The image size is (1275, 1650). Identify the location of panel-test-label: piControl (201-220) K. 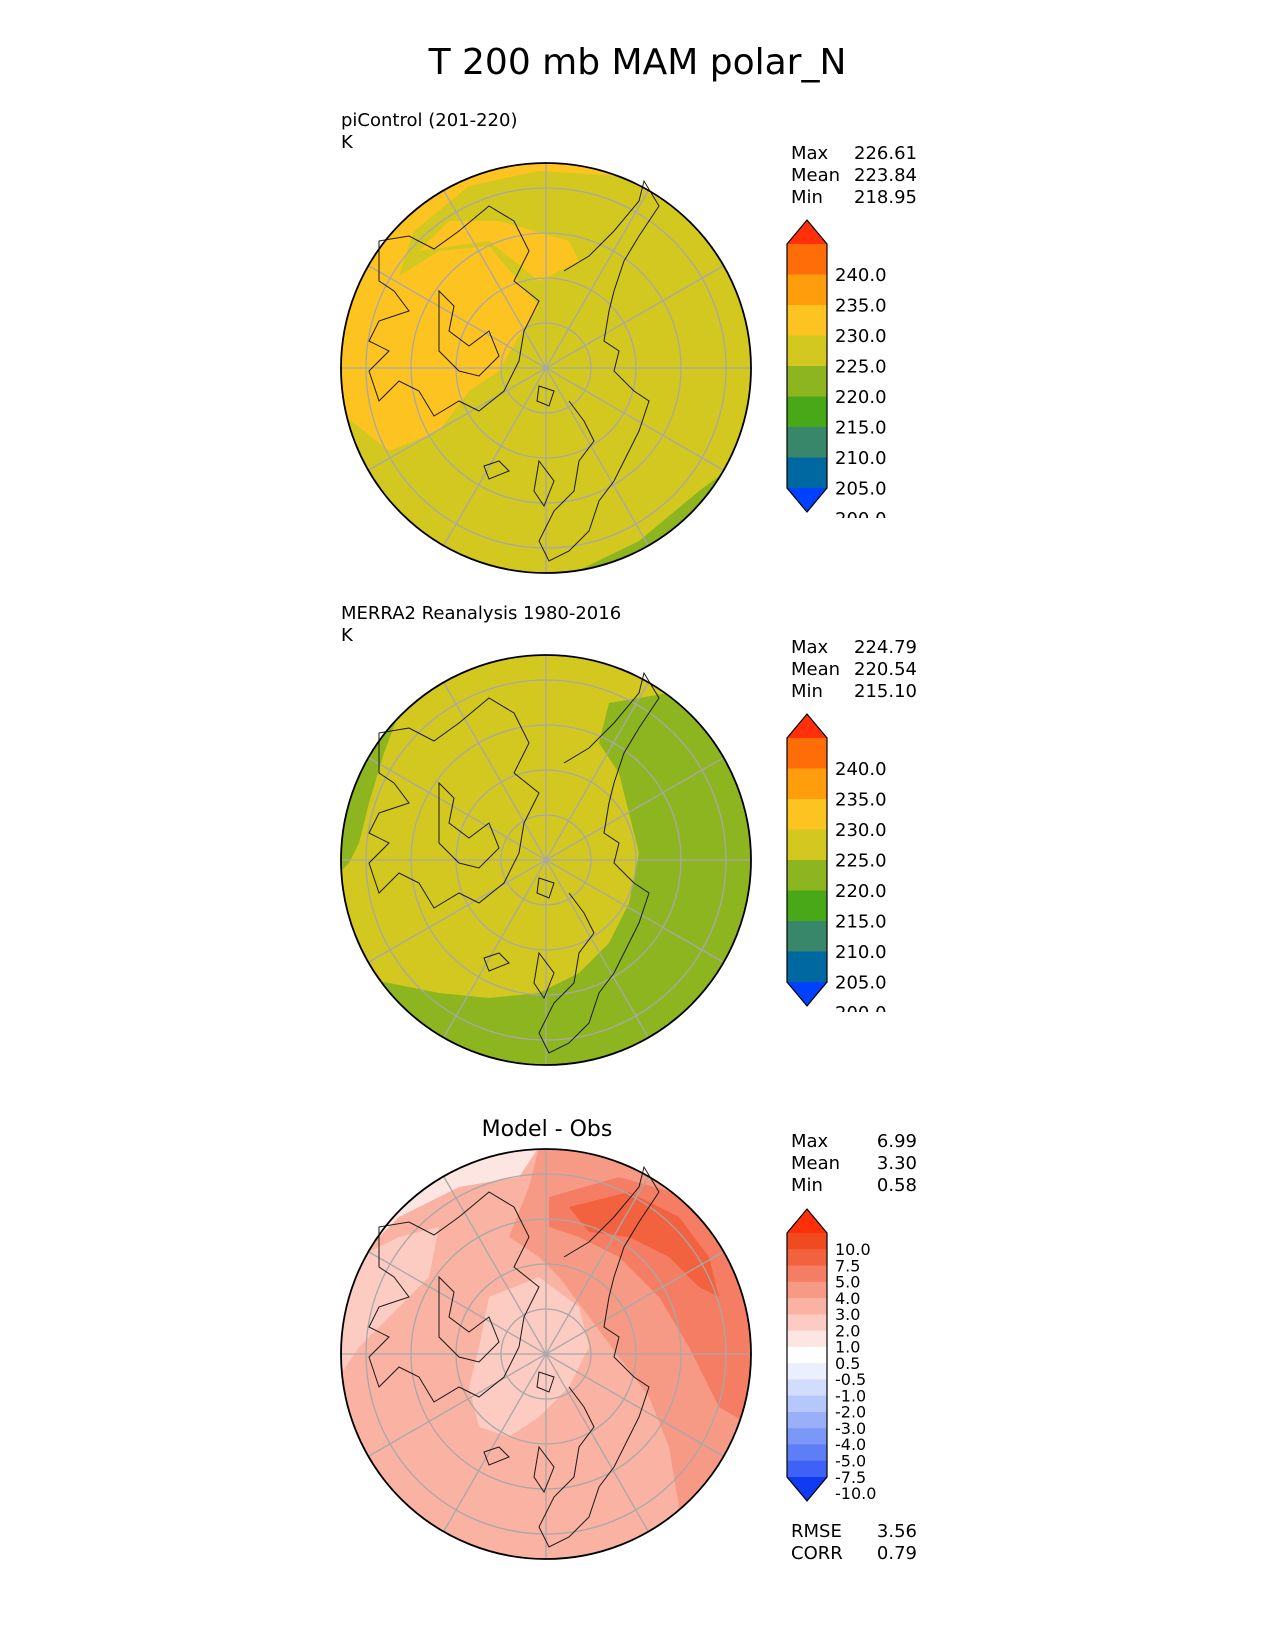
(429, 132).